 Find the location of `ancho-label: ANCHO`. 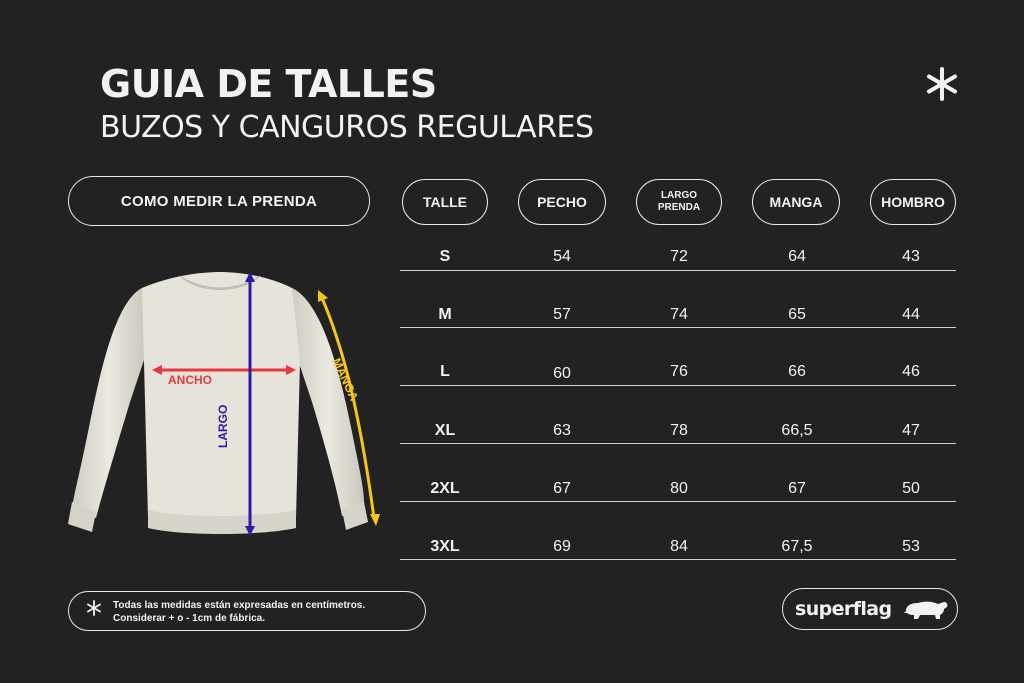

ancho-label: ANCHO is located at coordinates (190, 380).